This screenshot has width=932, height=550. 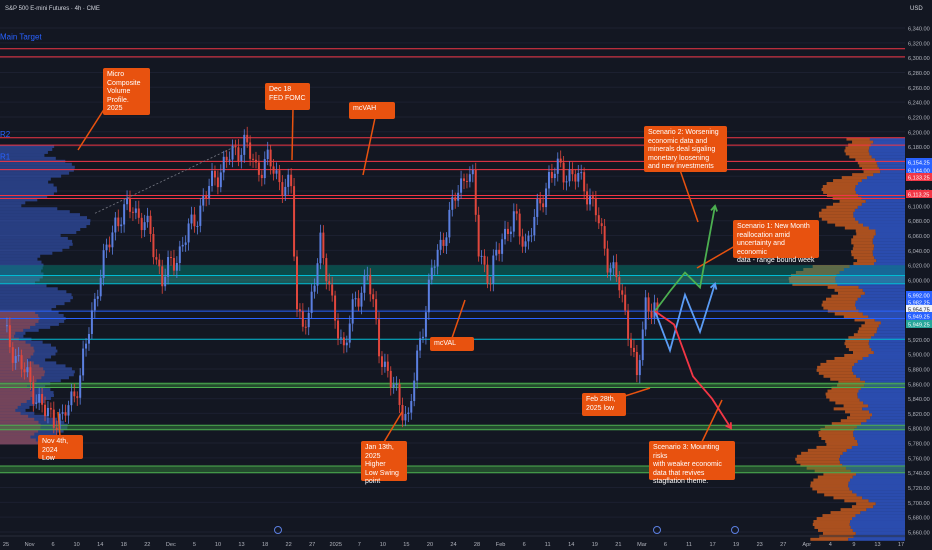 What do you see at coordinates (548, 545) in the screenshot?
I see `time-tick-label: 11` at bounding box center [548, 545].